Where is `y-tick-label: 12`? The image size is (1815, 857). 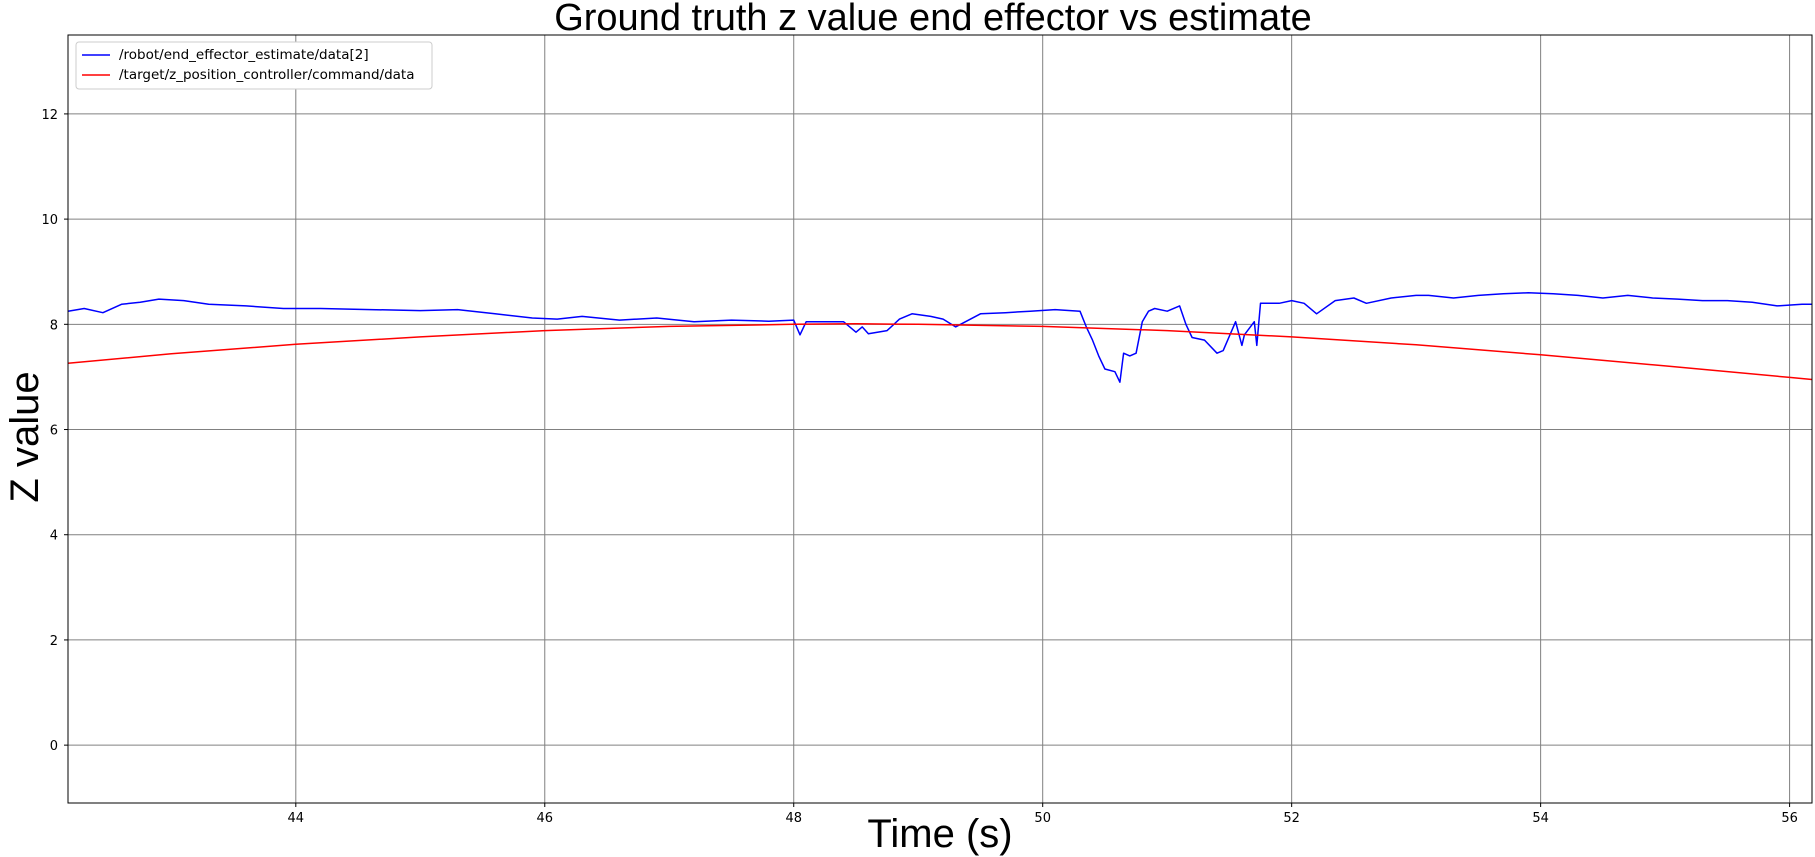
y-tick-label: 12 is located at coordinates (49, 115).